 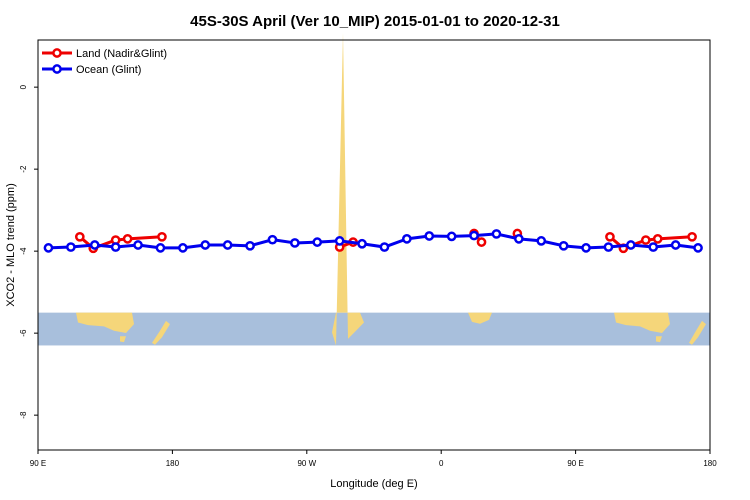 I want to click on legend: Land (Nadir&Glint) Ocean (Glint), so click(x=104, y=62).